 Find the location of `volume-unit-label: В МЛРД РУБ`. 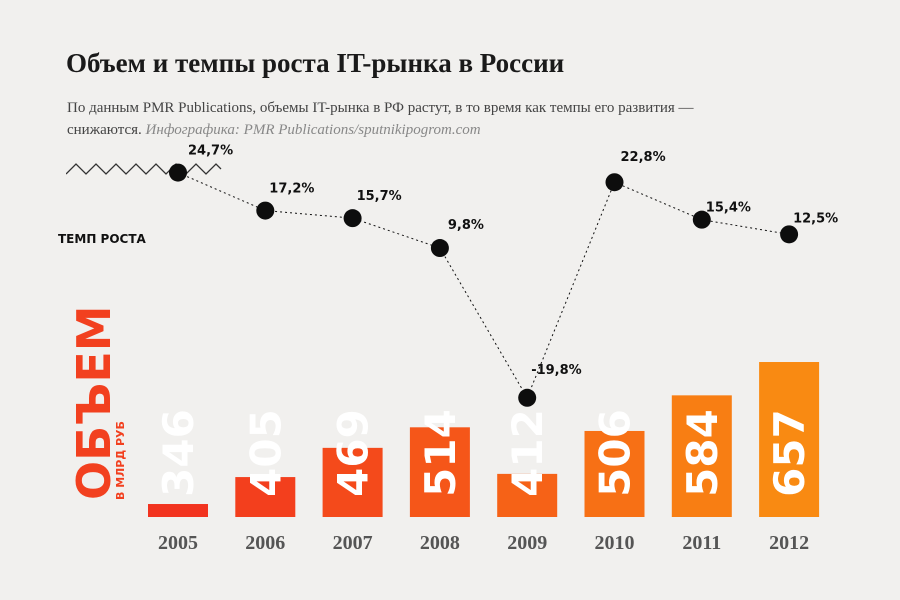

volume-unit-label: В МЛРД РУБ is located at coordinates (120, 460).